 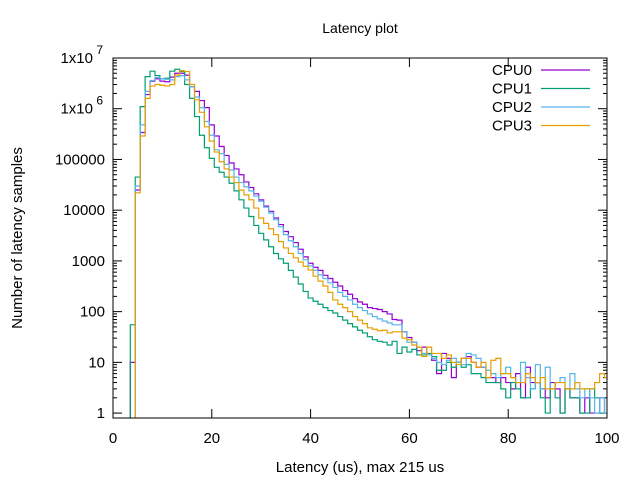 What do you see at coordinates (360, 28) in the screenshot?
I see `chart-title: Latency plot` at bounding box center [360, 28].